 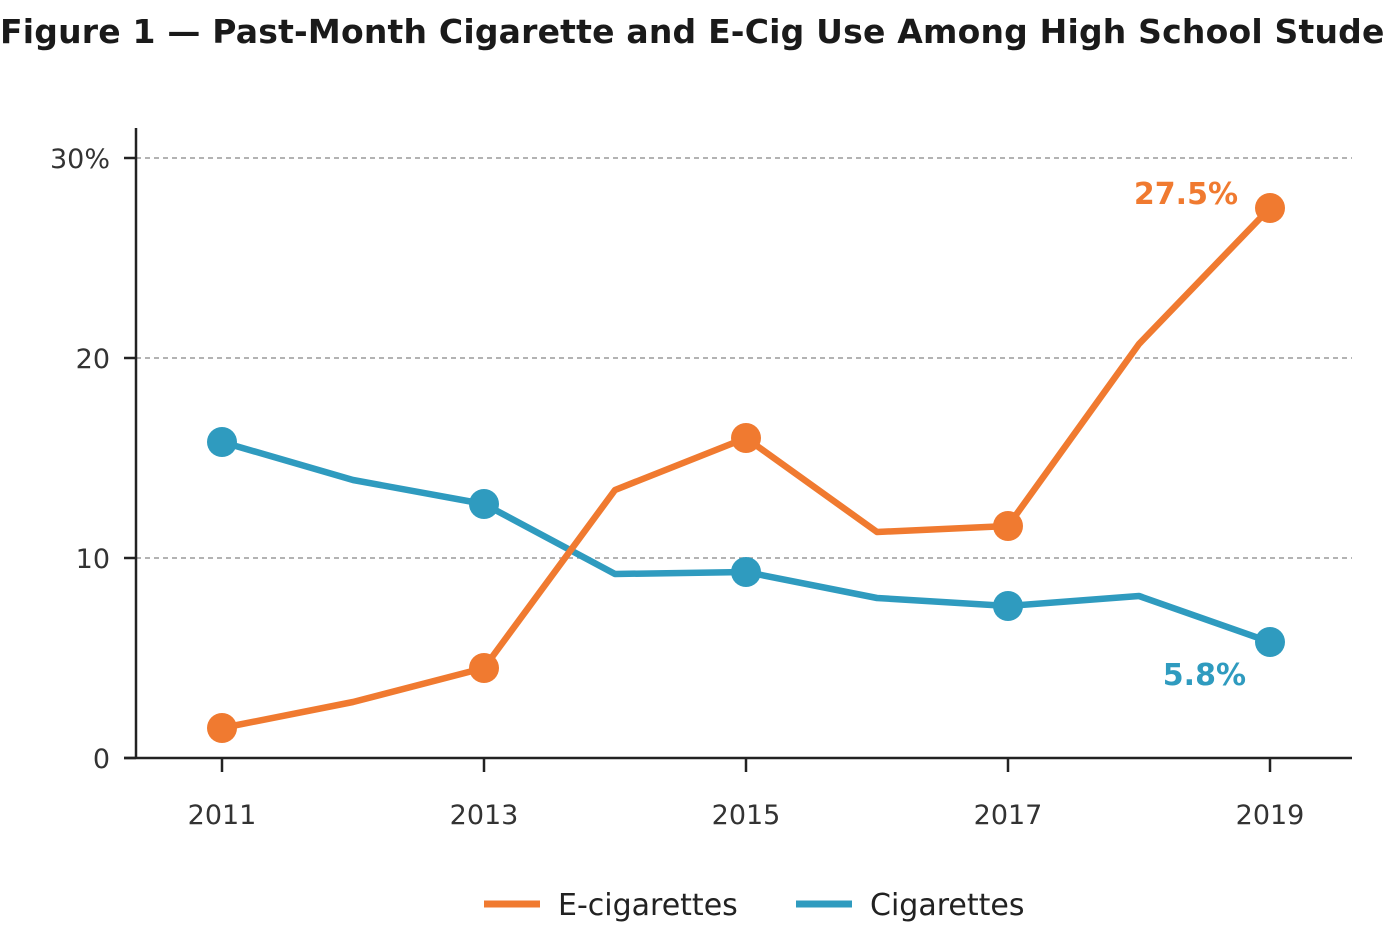 I want to click on x-tick-label-2015: 2015, so click(x=746, y=815).